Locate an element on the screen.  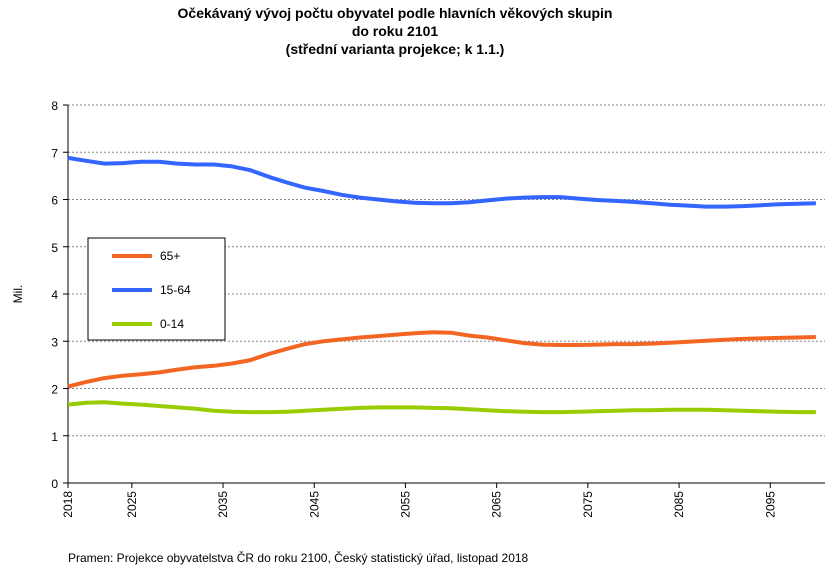
chart-title: do roku 2101 is located at coordinates (395, 31).